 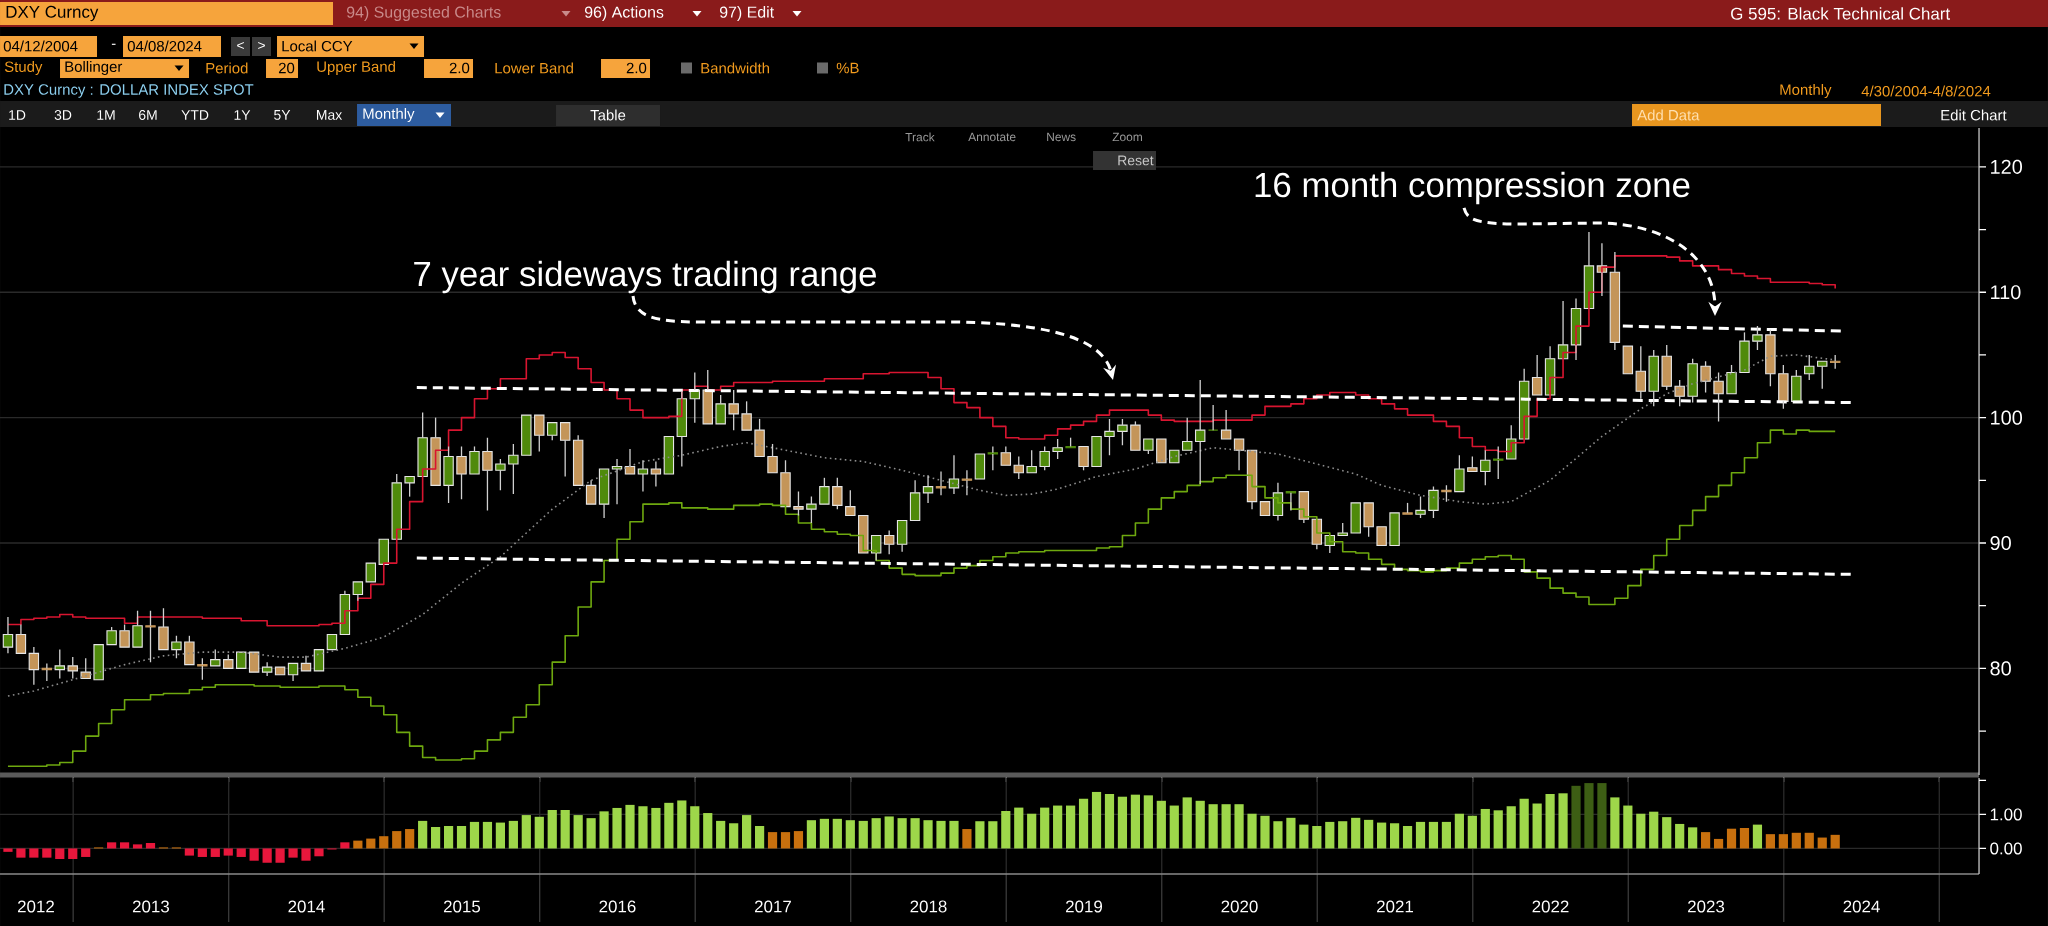 I want to click on text: 94) Suggested Charts, so click(x=423, y=13).